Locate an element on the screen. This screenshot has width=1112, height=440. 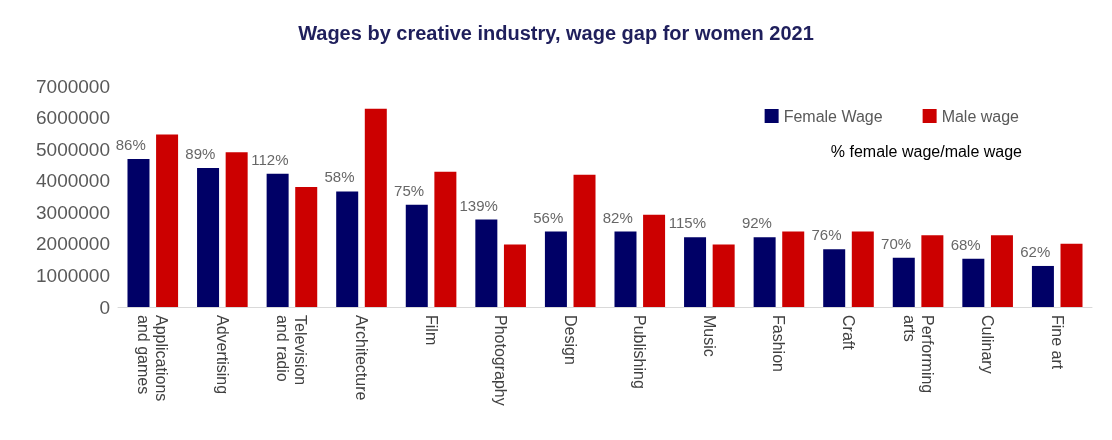
x-tick-label: Music is located at coordinates (709, 336).